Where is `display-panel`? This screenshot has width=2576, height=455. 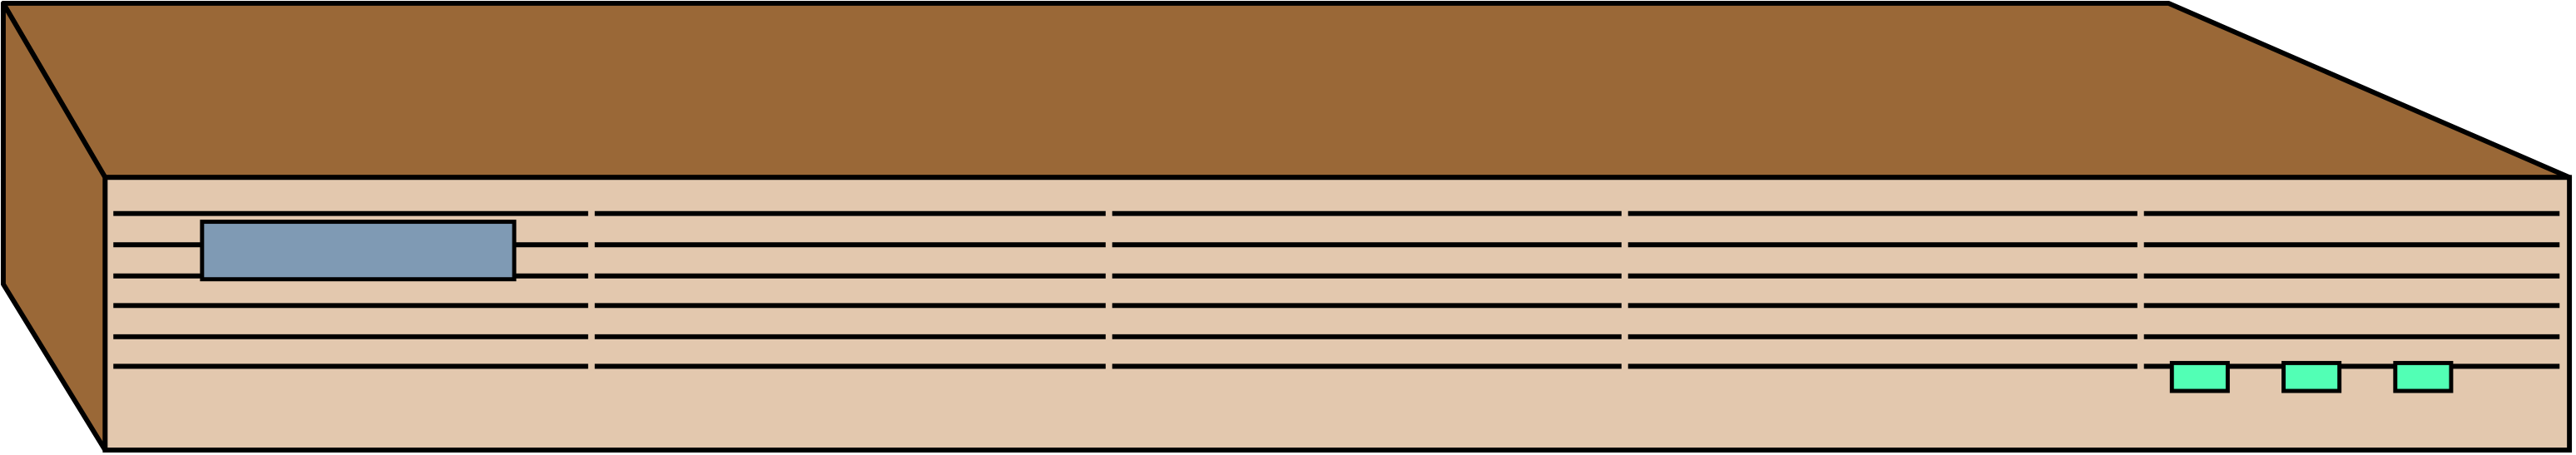
display-panel is located at coordinates (358, 251).